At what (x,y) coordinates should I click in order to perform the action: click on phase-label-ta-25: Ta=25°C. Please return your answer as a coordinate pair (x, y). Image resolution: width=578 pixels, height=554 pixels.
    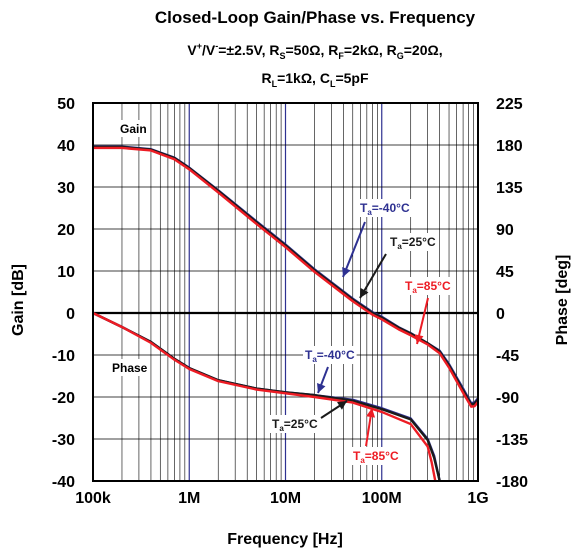
    Looking at the image, I should click on (295, 425).